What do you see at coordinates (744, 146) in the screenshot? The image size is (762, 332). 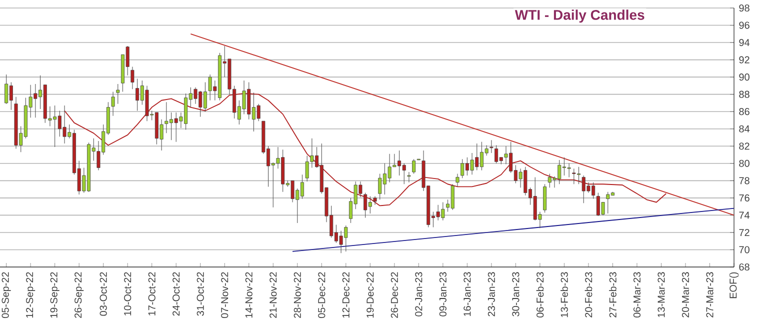 I see `y-tick-label: 82` at bounding box center [744, 146].